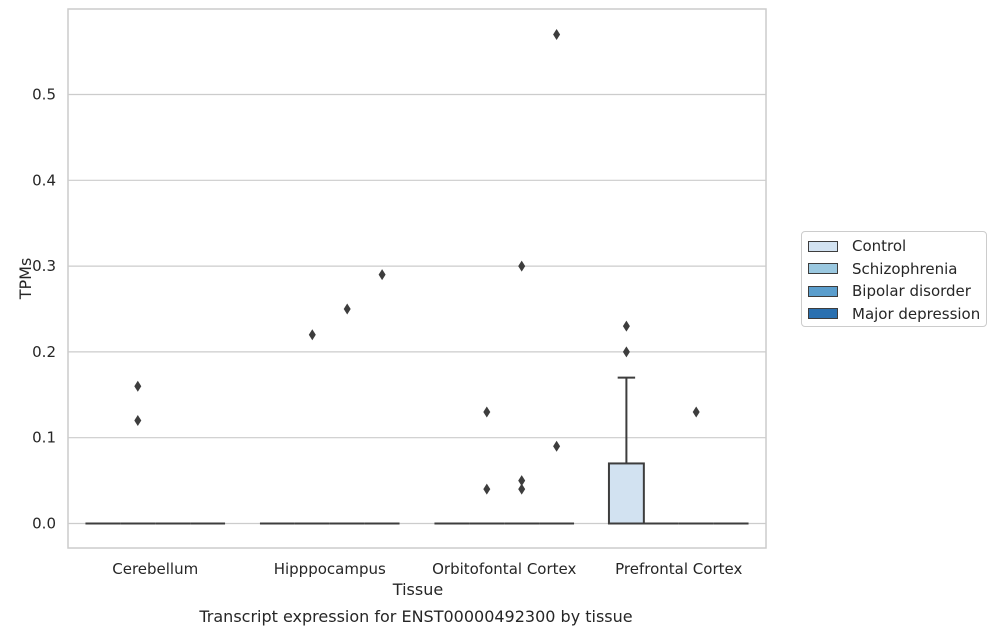 This screenshot has width=997, height=634. I want to click on legend-item: Bipolar disorder, so click(897, 291).